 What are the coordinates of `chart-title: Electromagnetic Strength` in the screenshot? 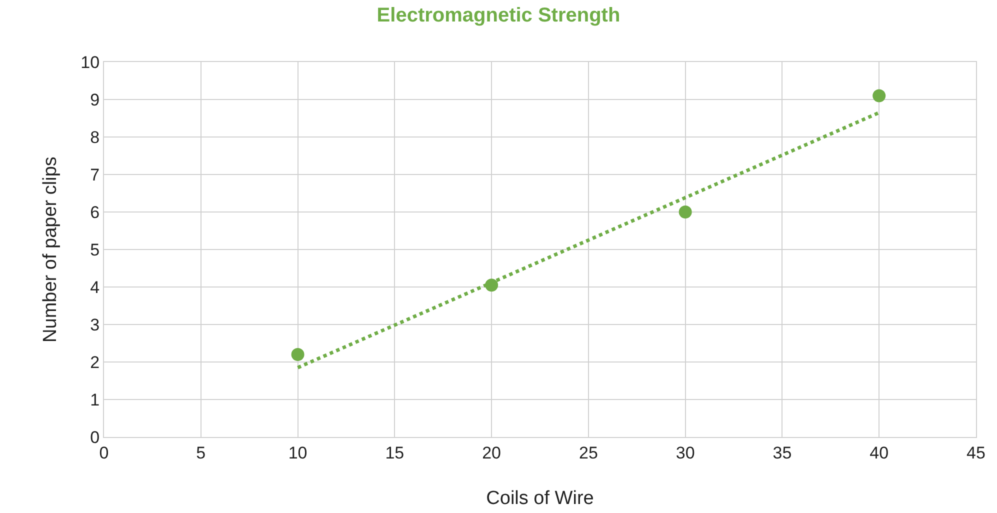 It's located at (498, 15).